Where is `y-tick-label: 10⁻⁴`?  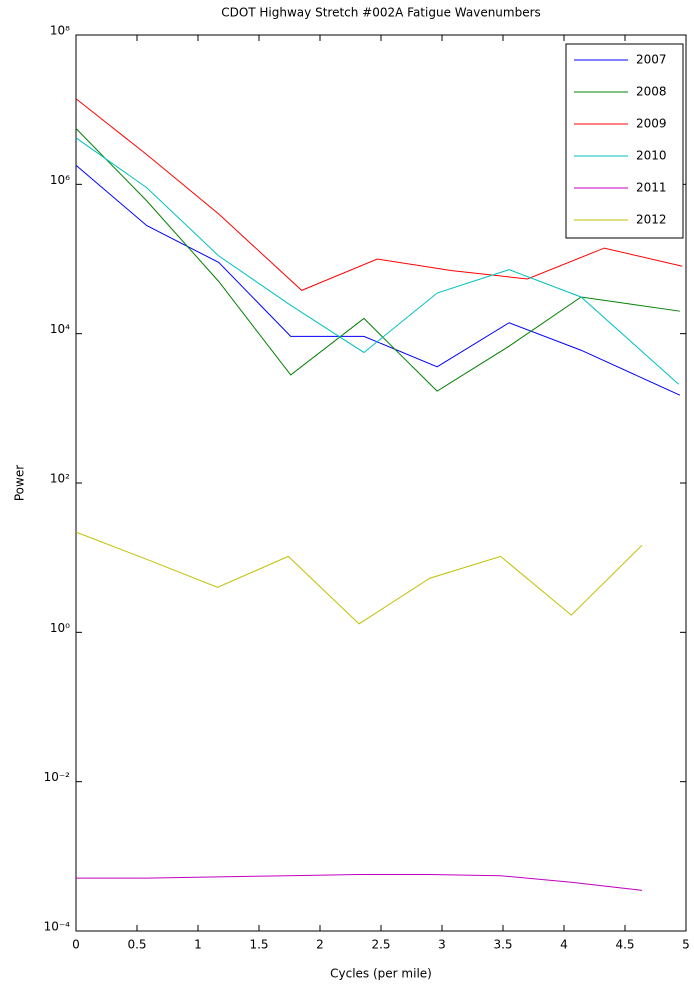 y-tick-label: 10⁻⁴ is located at coordinates (57, 927).